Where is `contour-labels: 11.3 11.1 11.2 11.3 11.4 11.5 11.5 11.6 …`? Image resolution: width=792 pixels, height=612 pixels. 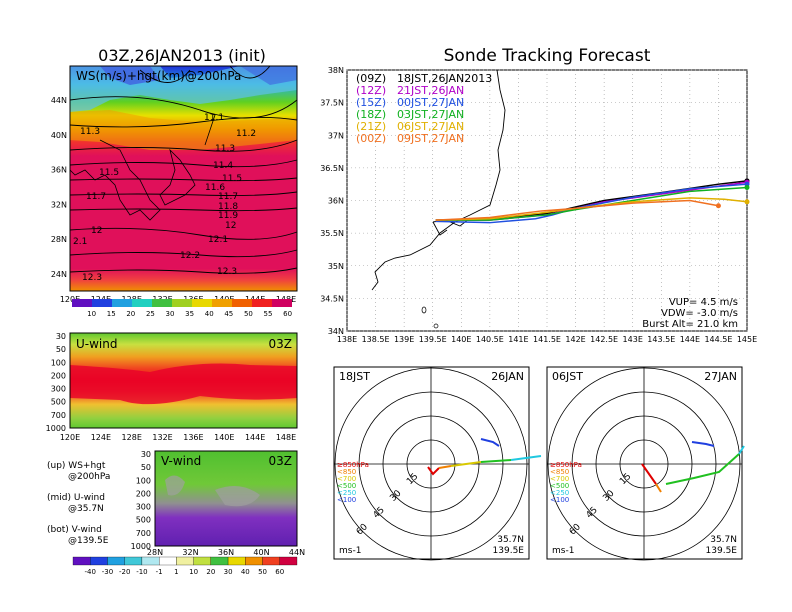
contour-labels: 11.3 11.1 11.2 11.3 11.4 11.5 11.5 11.6 … is located at coordinates (164, 198).